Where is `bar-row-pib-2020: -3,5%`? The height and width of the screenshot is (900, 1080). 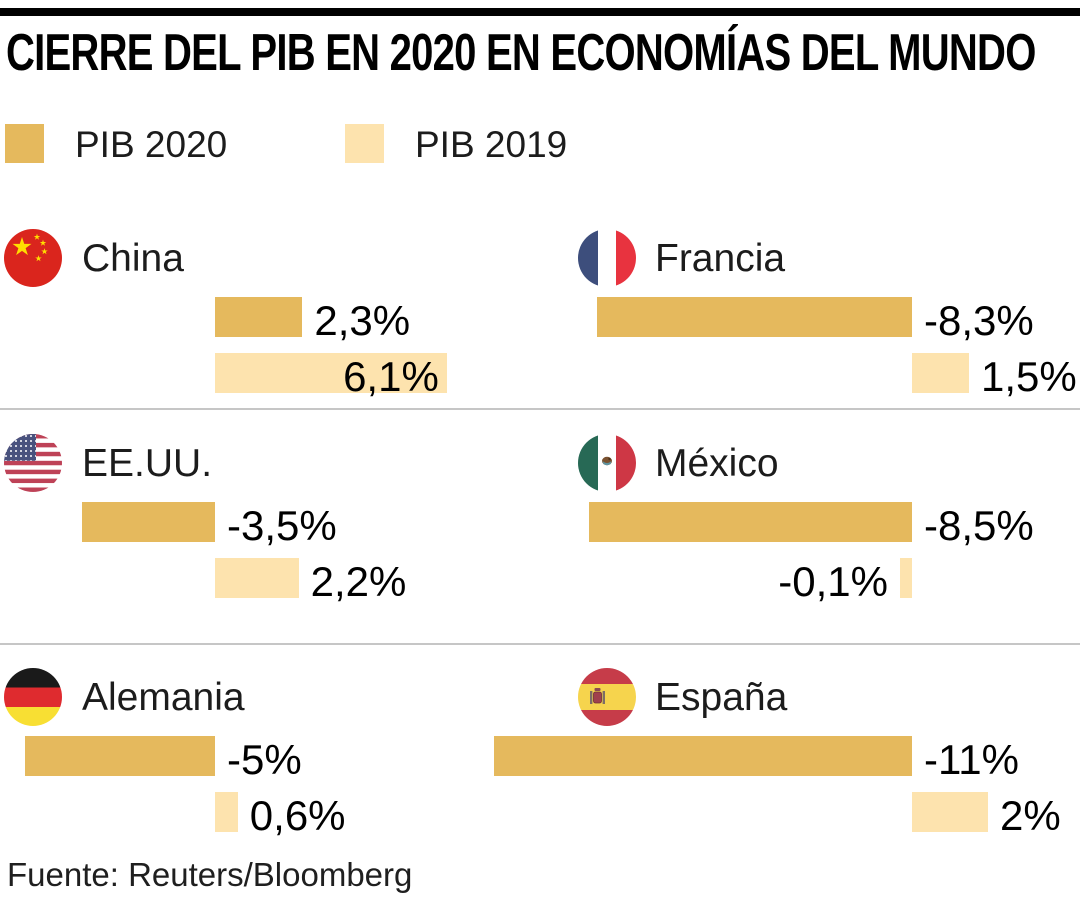 bar-row-pib-2020: -3,5% is located at coordinates (270, 524).